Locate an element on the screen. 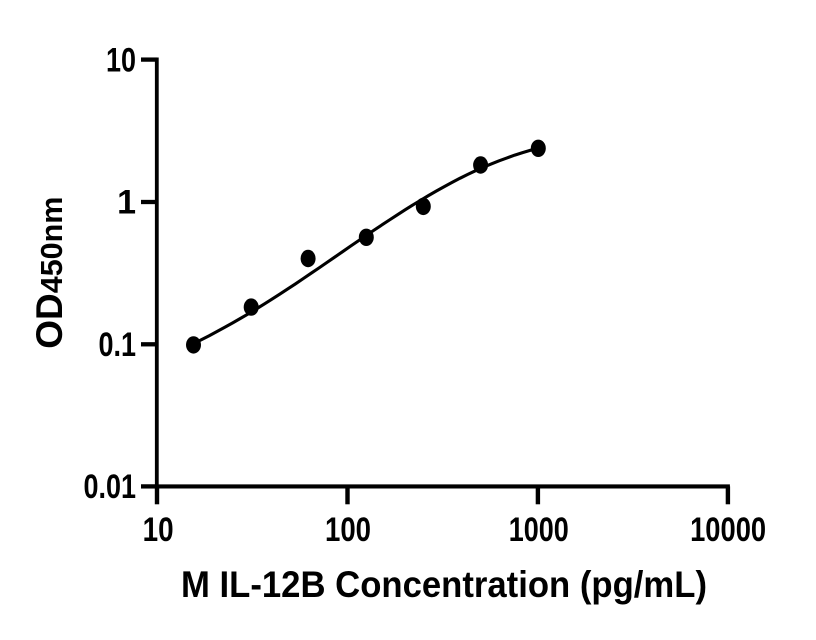 Image resolution: width=816 pixels, height=640 pixels. svg-text: M IL-12B Concentration (pg/mL) is located at coordinates (444, 584).